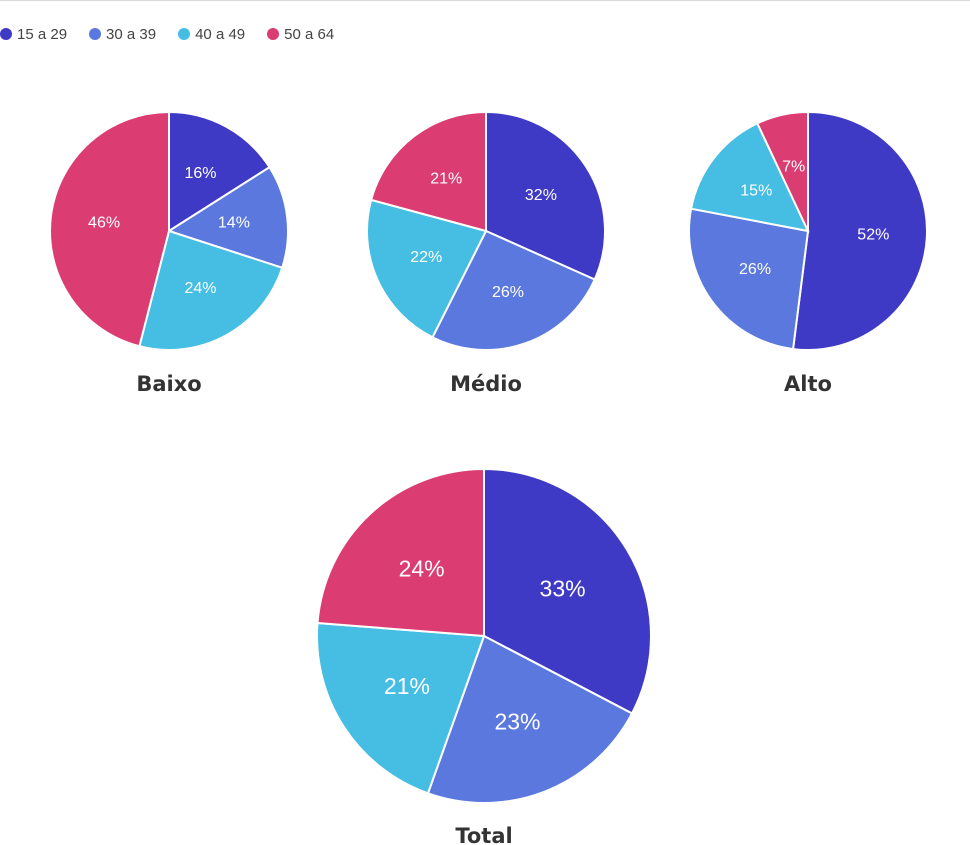 The height and width of the screenshot is (845, 970). Describe the element at coordinates (483, 834) in the screenshot. I see `chart-title: Total` at that location.